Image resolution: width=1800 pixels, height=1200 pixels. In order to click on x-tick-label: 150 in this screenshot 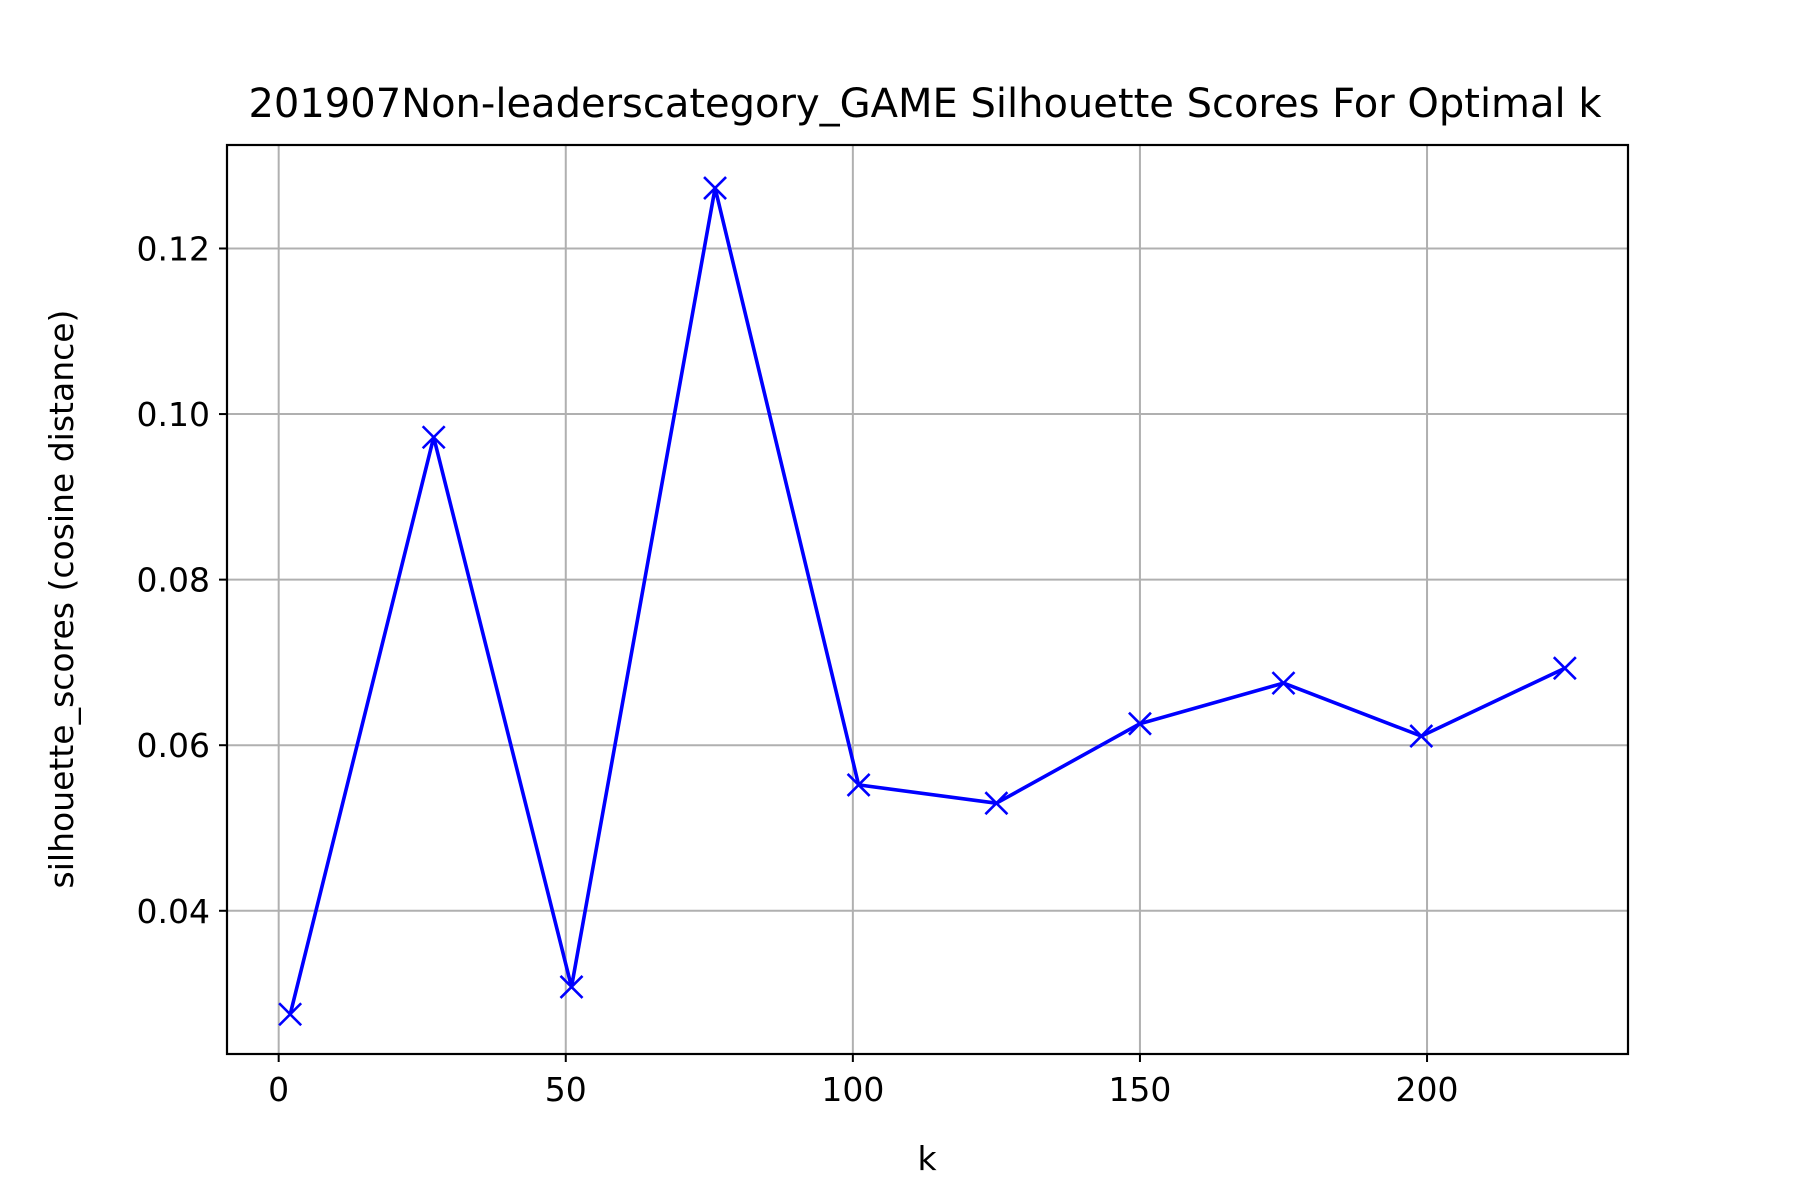, I will do `click(1139, 1089)`.